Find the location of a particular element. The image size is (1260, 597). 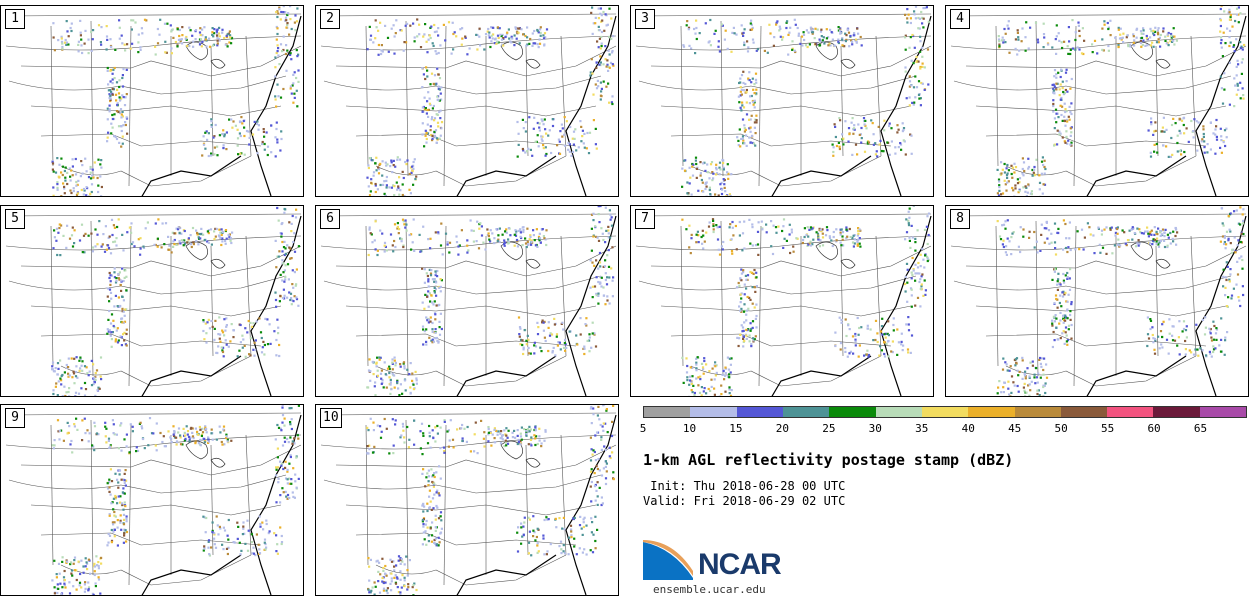

ncar-logo-text: NCAR is located at coordinates (740, 564).